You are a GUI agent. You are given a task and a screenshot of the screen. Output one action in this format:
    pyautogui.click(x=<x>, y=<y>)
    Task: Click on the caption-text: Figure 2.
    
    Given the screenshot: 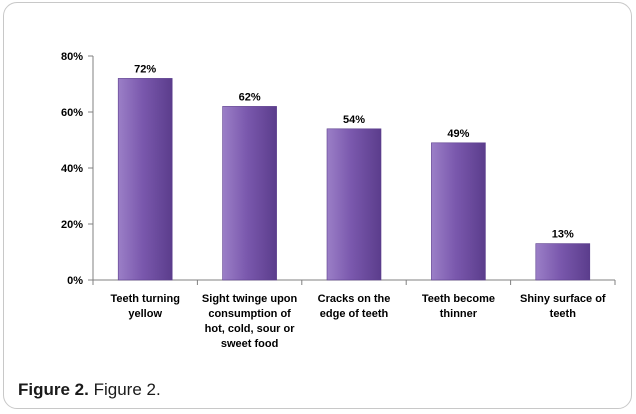 What is the action you would take?
    pyautogui.click(x=127, y=389)
    